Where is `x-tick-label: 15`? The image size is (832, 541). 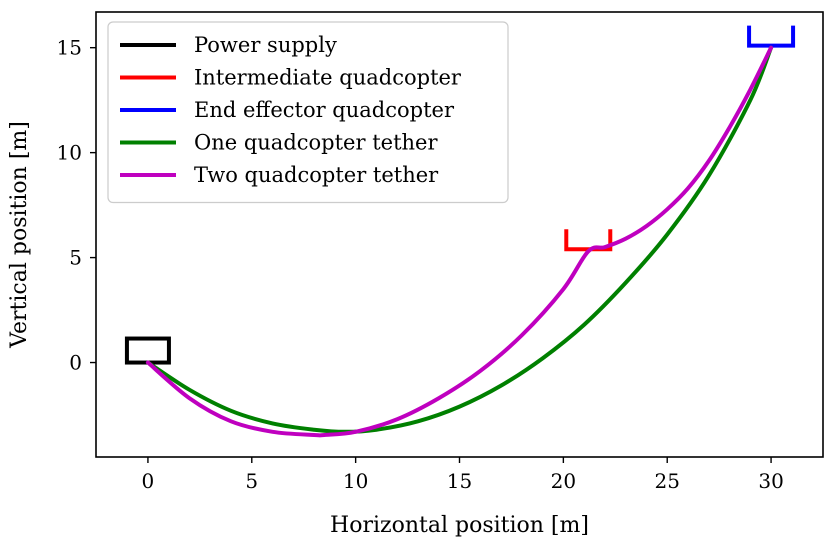
x-tick-label: 15 is located at coordinates (459, 481).